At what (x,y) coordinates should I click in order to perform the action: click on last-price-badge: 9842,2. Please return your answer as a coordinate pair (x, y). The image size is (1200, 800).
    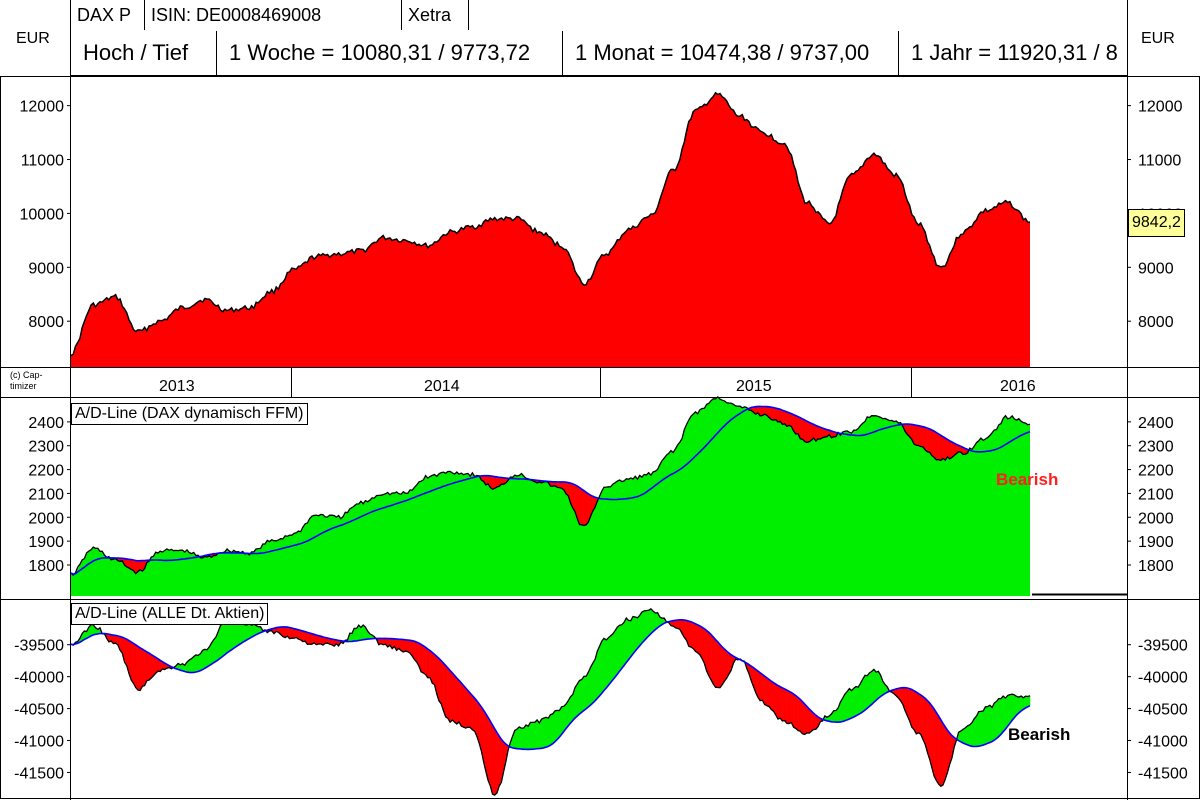
    Looking at the image, I should click on (1156, 223).